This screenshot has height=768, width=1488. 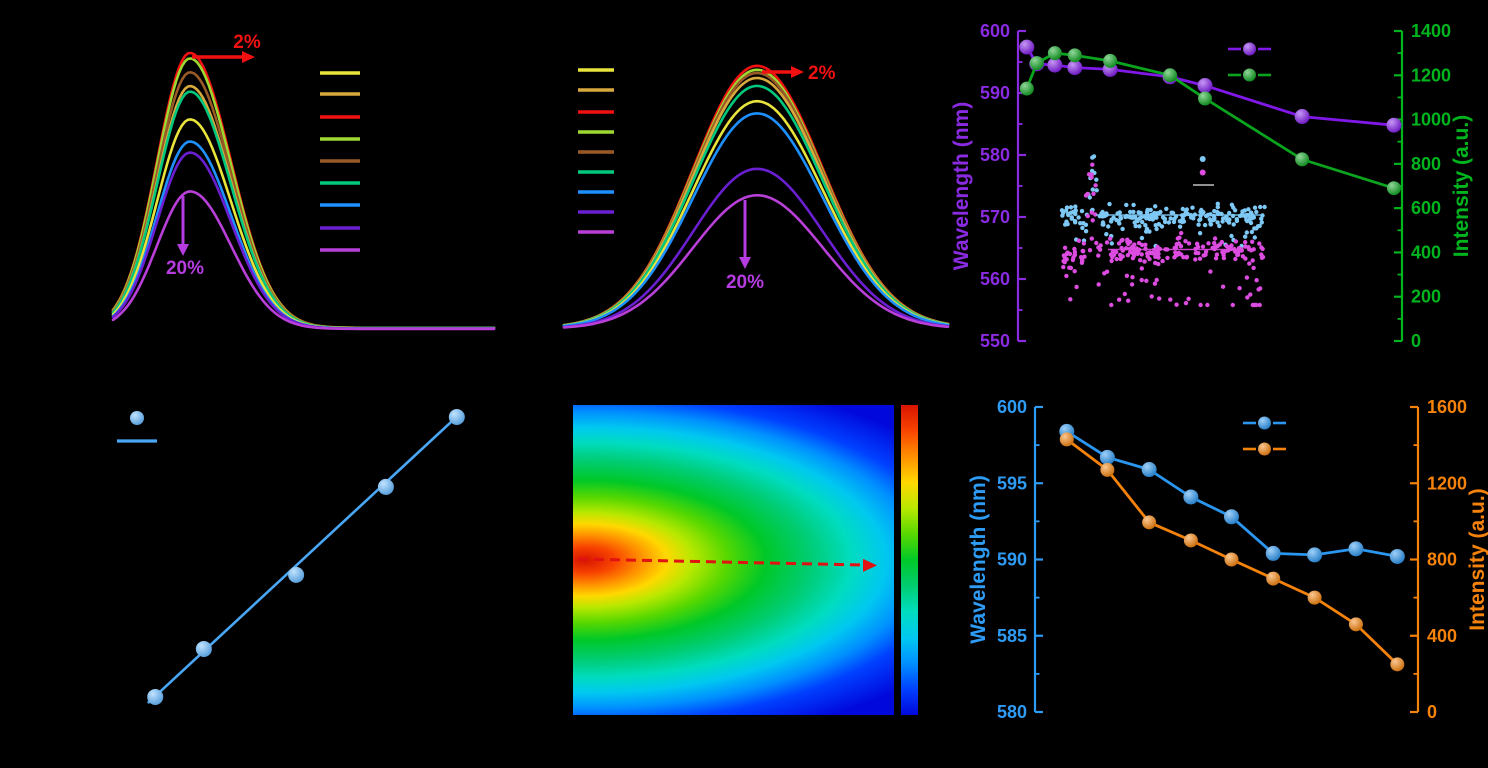 I want to click on series-line-wavelength, so click(x=1232, y=494).